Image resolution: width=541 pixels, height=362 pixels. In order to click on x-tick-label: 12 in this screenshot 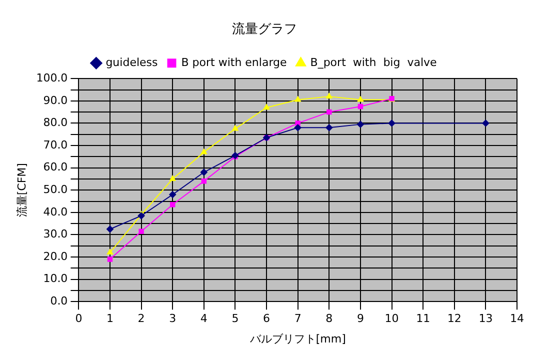, I will do `click(454, 319)`.